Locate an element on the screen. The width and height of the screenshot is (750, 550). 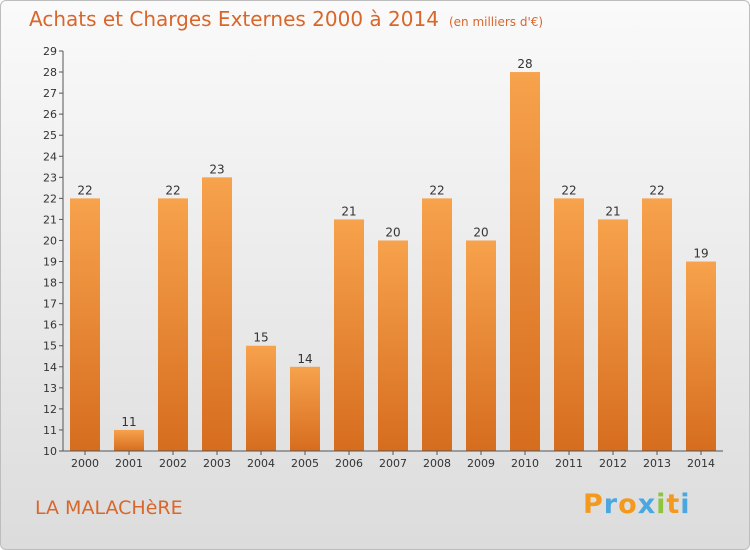
y-tick-label: 11 is located at coordinates (50, 430).